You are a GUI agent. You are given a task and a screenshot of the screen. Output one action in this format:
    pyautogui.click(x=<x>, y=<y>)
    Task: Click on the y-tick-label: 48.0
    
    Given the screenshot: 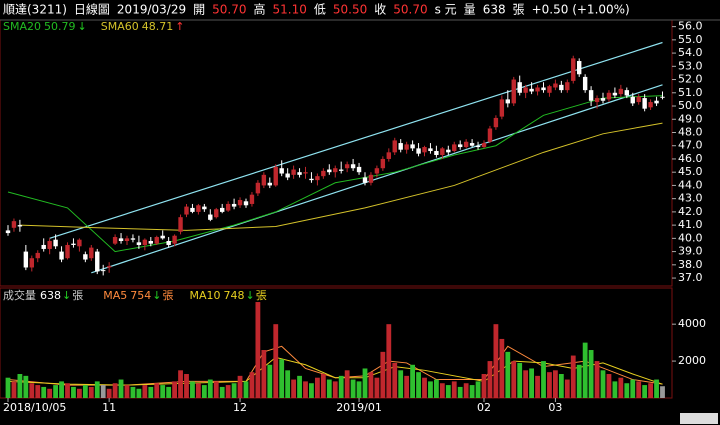 What is the action you would take?
    pyautogui.click(x=690, y=131)
    